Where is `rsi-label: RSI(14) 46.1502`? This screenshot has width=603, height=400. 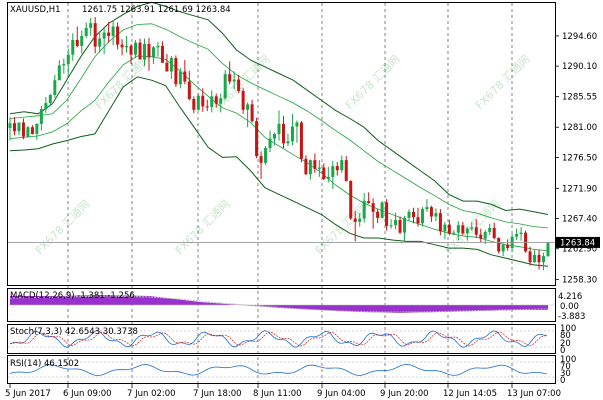 rsi-label: RSI(14) 46.1502 is located at coordinates (44, 364).